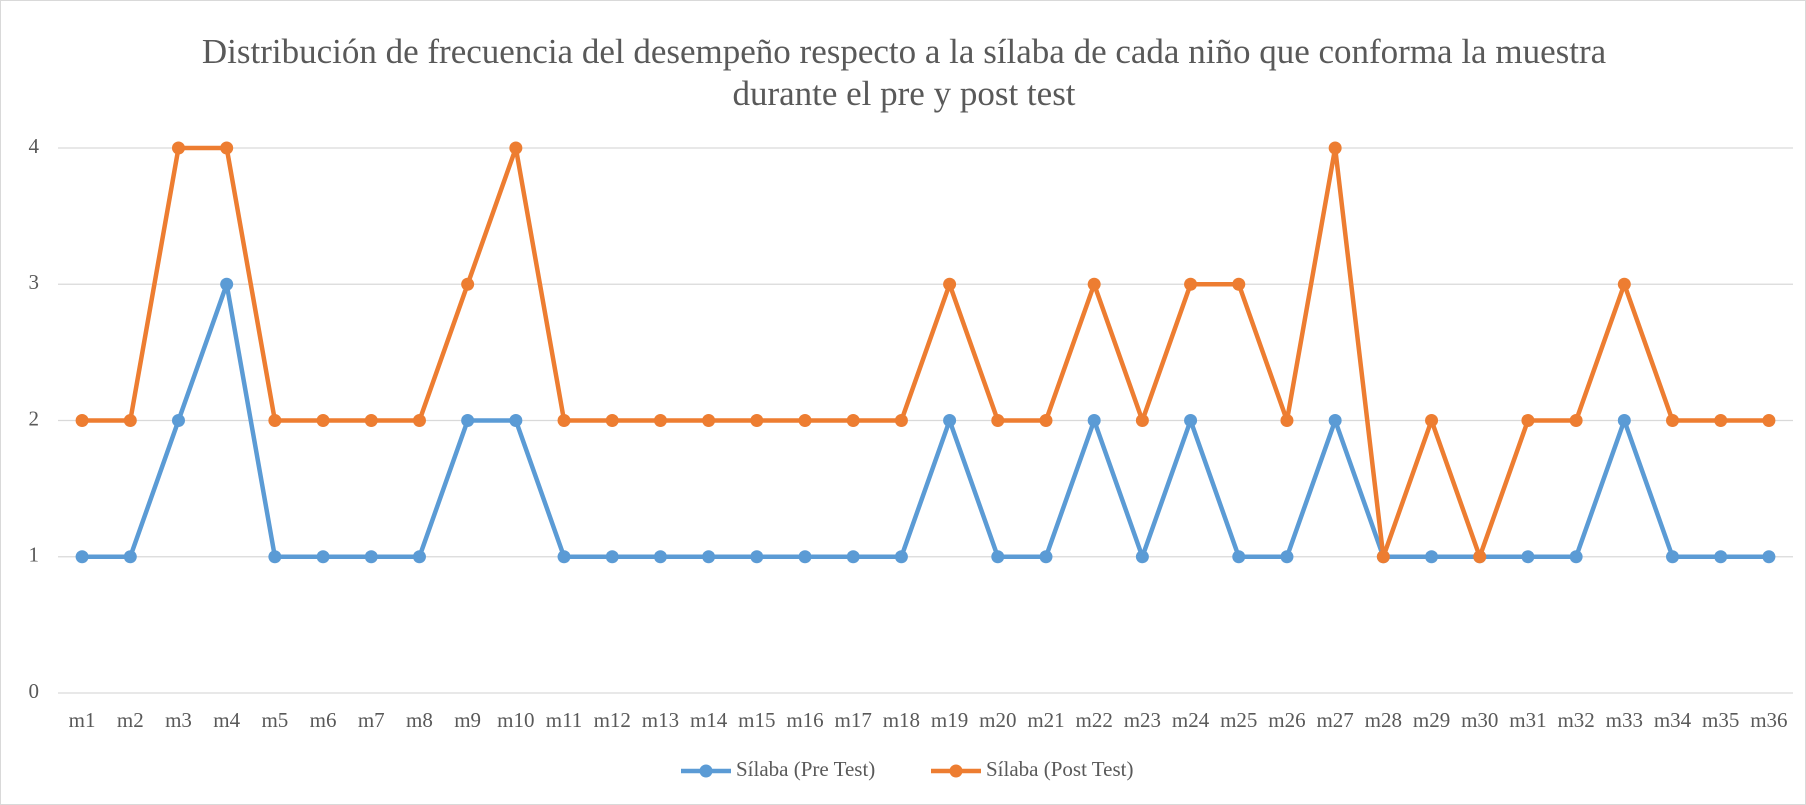  Describe the element at coordinates (1673, 720) in the screenshot. I see `x-tick-label: m34` at that location.